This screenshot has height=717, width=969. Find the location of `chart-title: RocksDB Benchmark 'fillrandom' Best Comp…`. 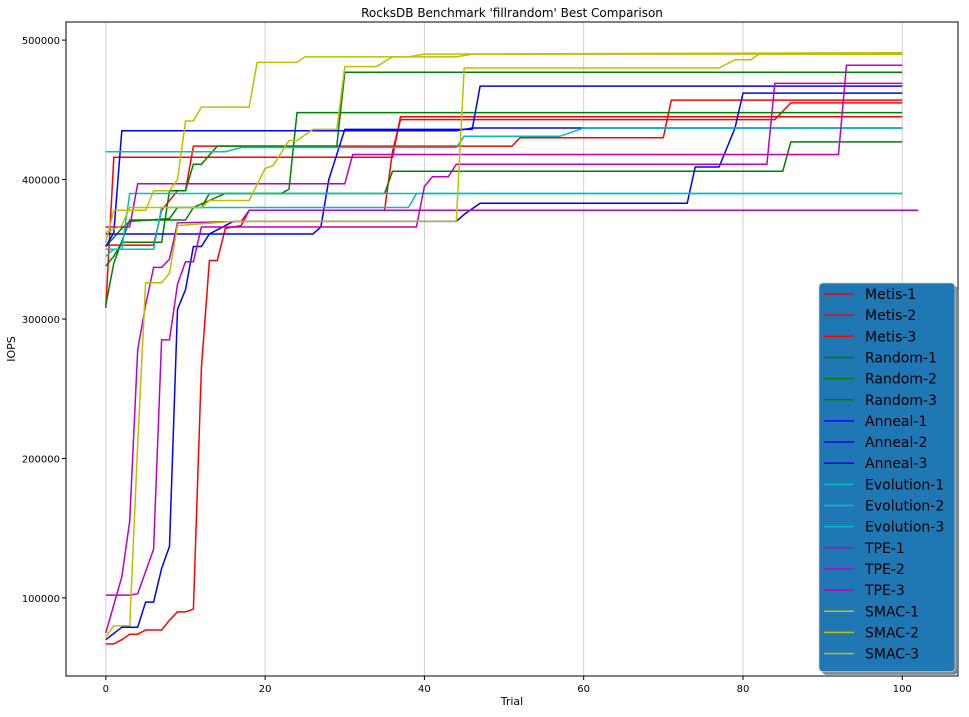

chart-title: RocksDB Benchmark 'fillrandom' Best Comp… is located at coordinates (512, 13).